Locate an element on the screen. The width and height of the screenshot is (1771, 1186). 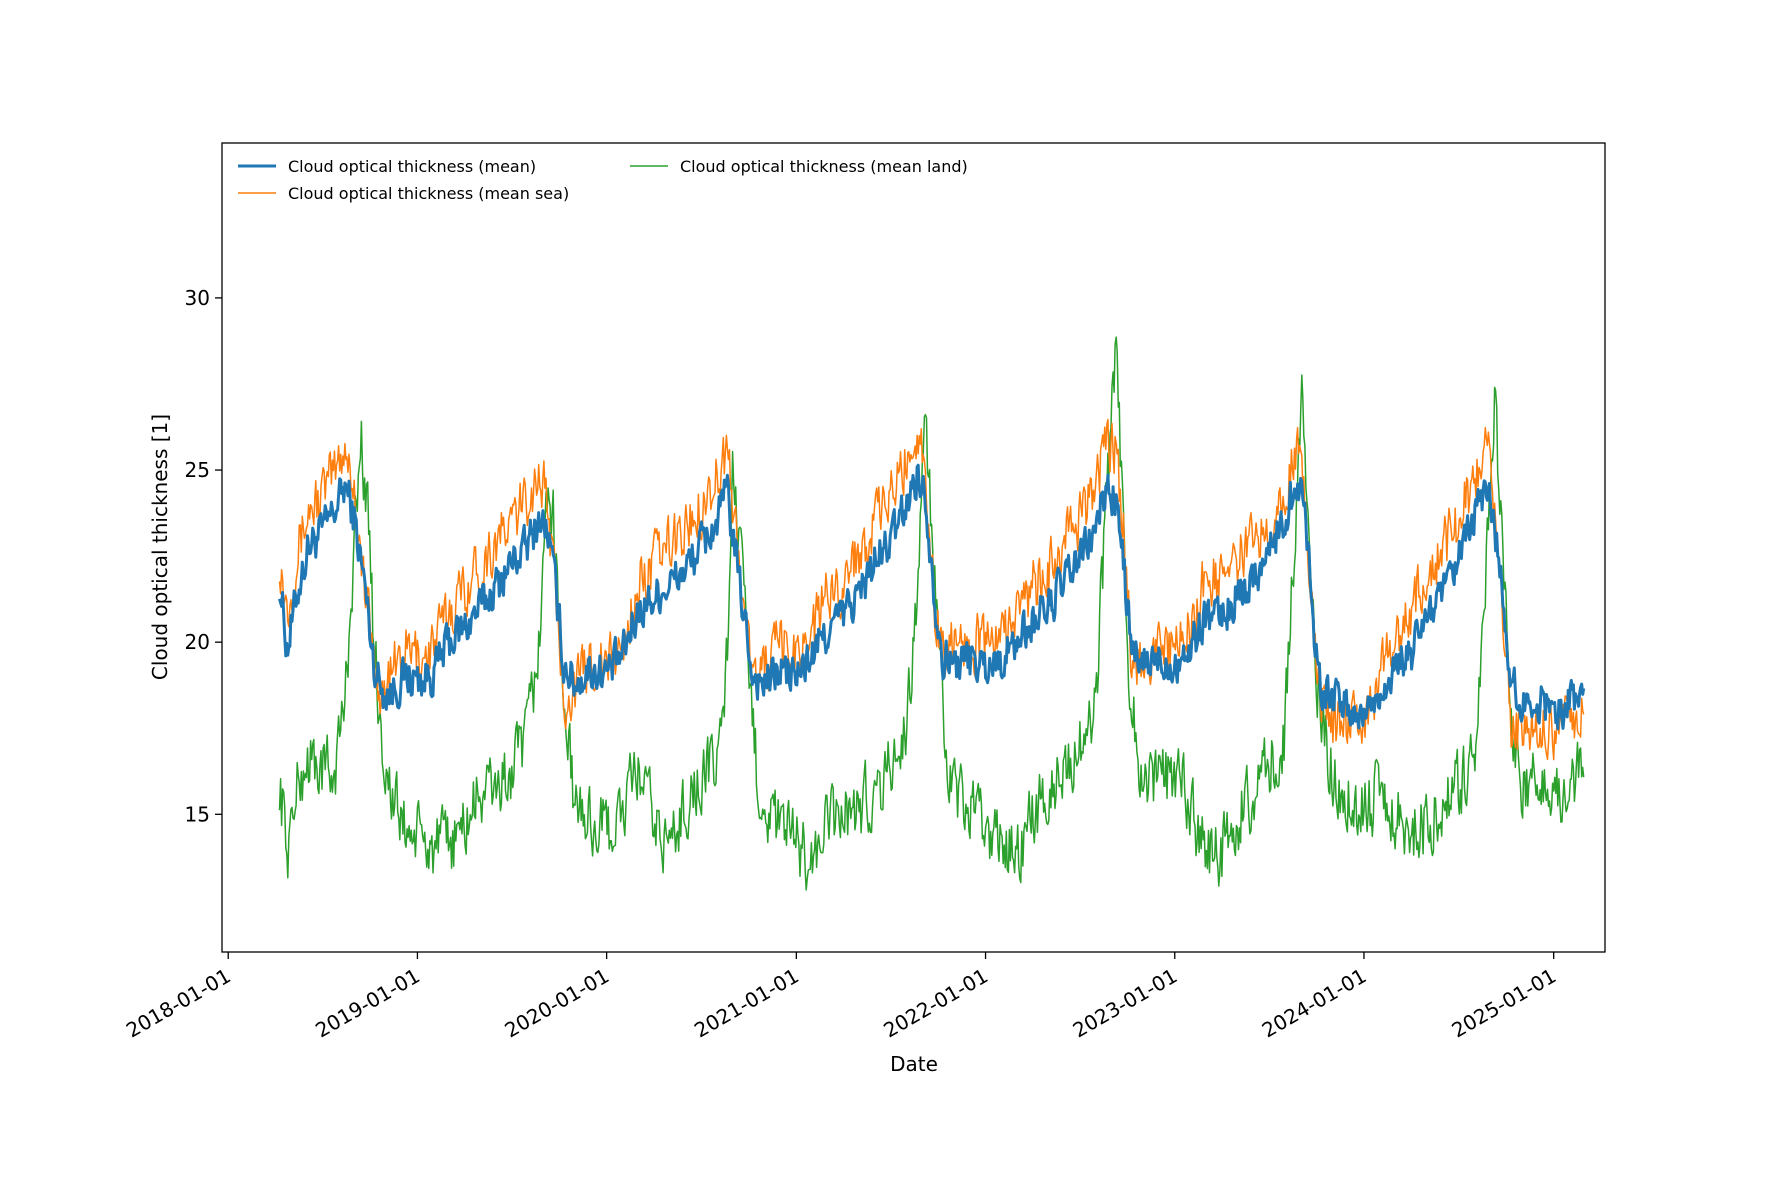
x-axis-title: Date is located at coordinates (914, 1064).